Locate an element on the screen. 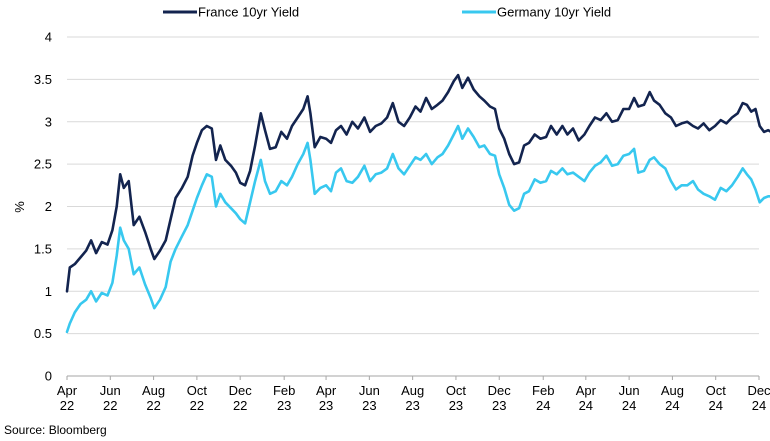 This screenshot has width=770, height=441. y-tick-label: 0 is located at coordinates (48, 376).